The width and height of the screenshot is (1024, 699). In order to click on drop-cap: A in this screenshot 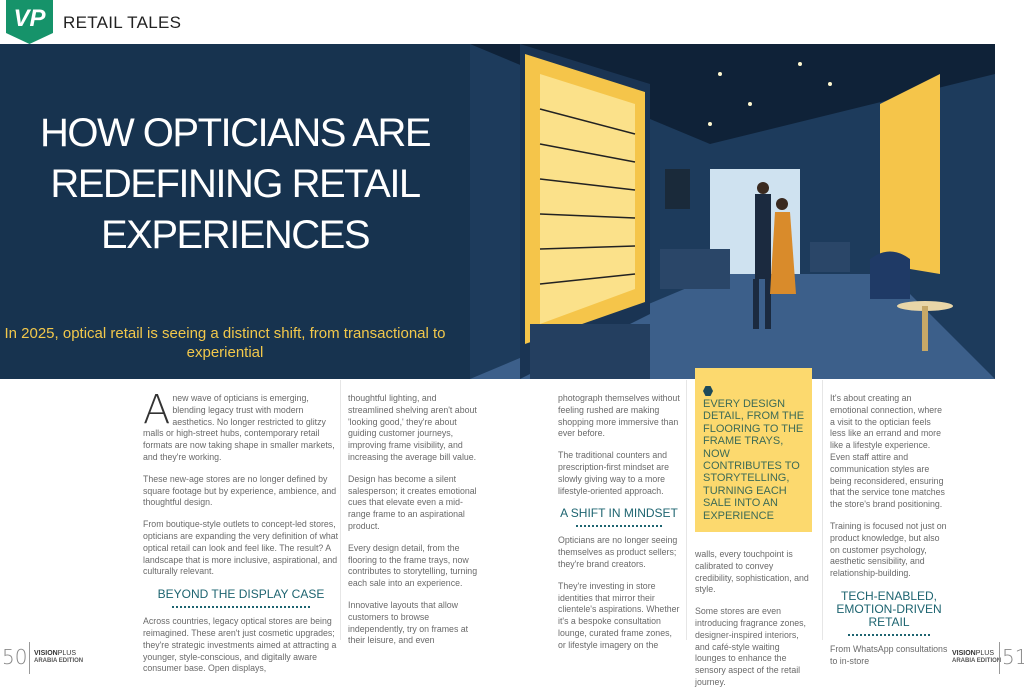, I will do `click(157, 410)`.